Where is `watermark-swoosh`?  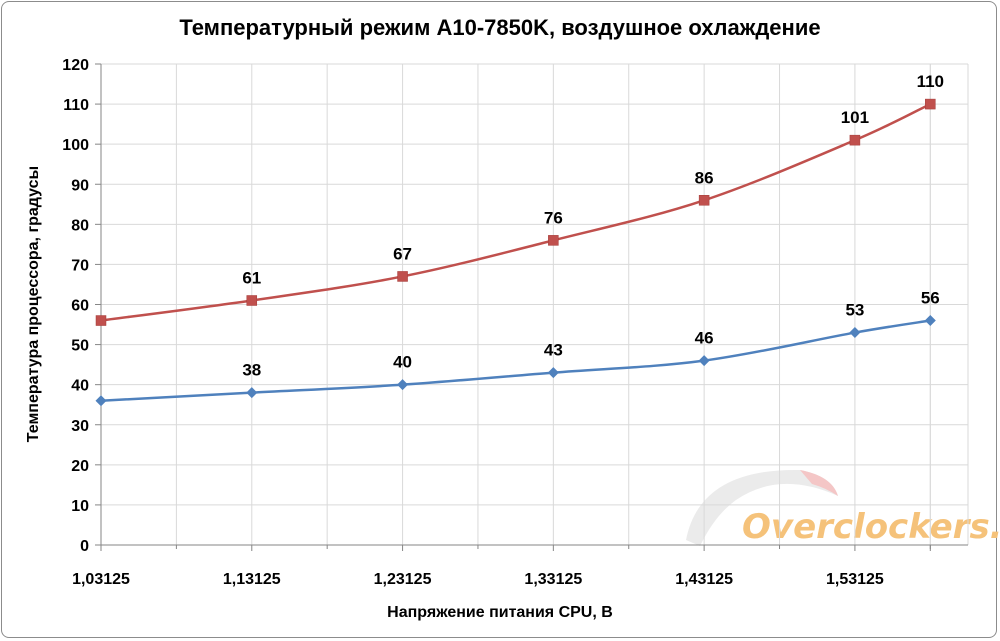 watermark-swoosh is located at coordinates (762, 507).